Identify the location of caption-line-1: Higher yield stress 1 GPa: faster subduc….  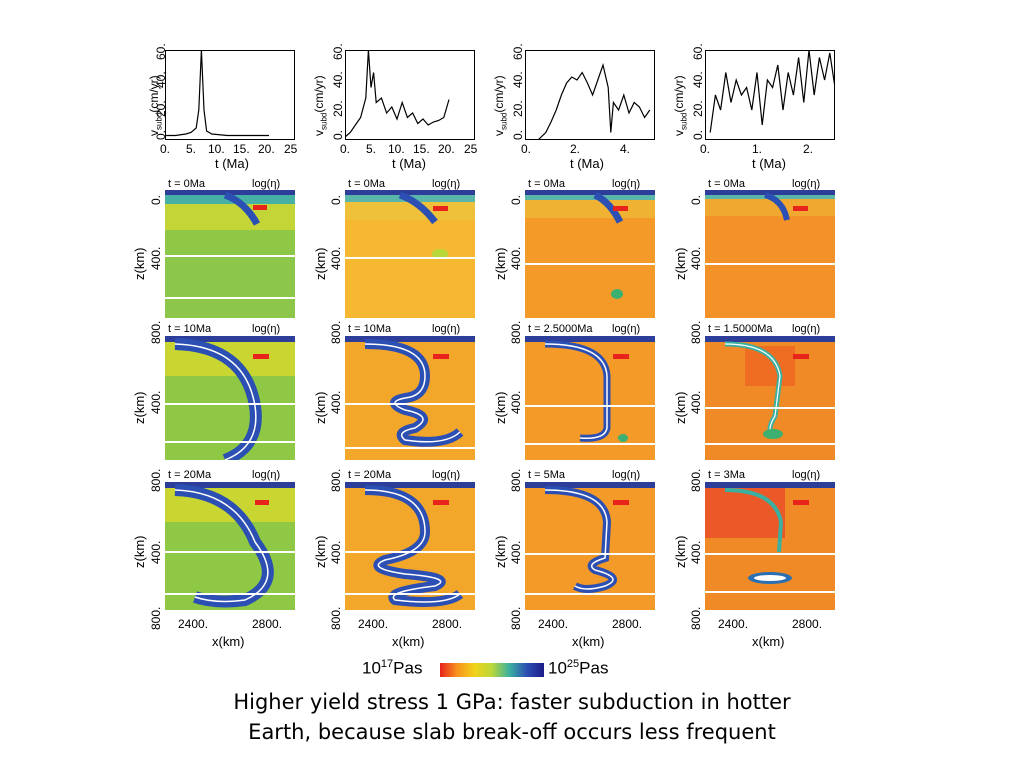
(512, 702).